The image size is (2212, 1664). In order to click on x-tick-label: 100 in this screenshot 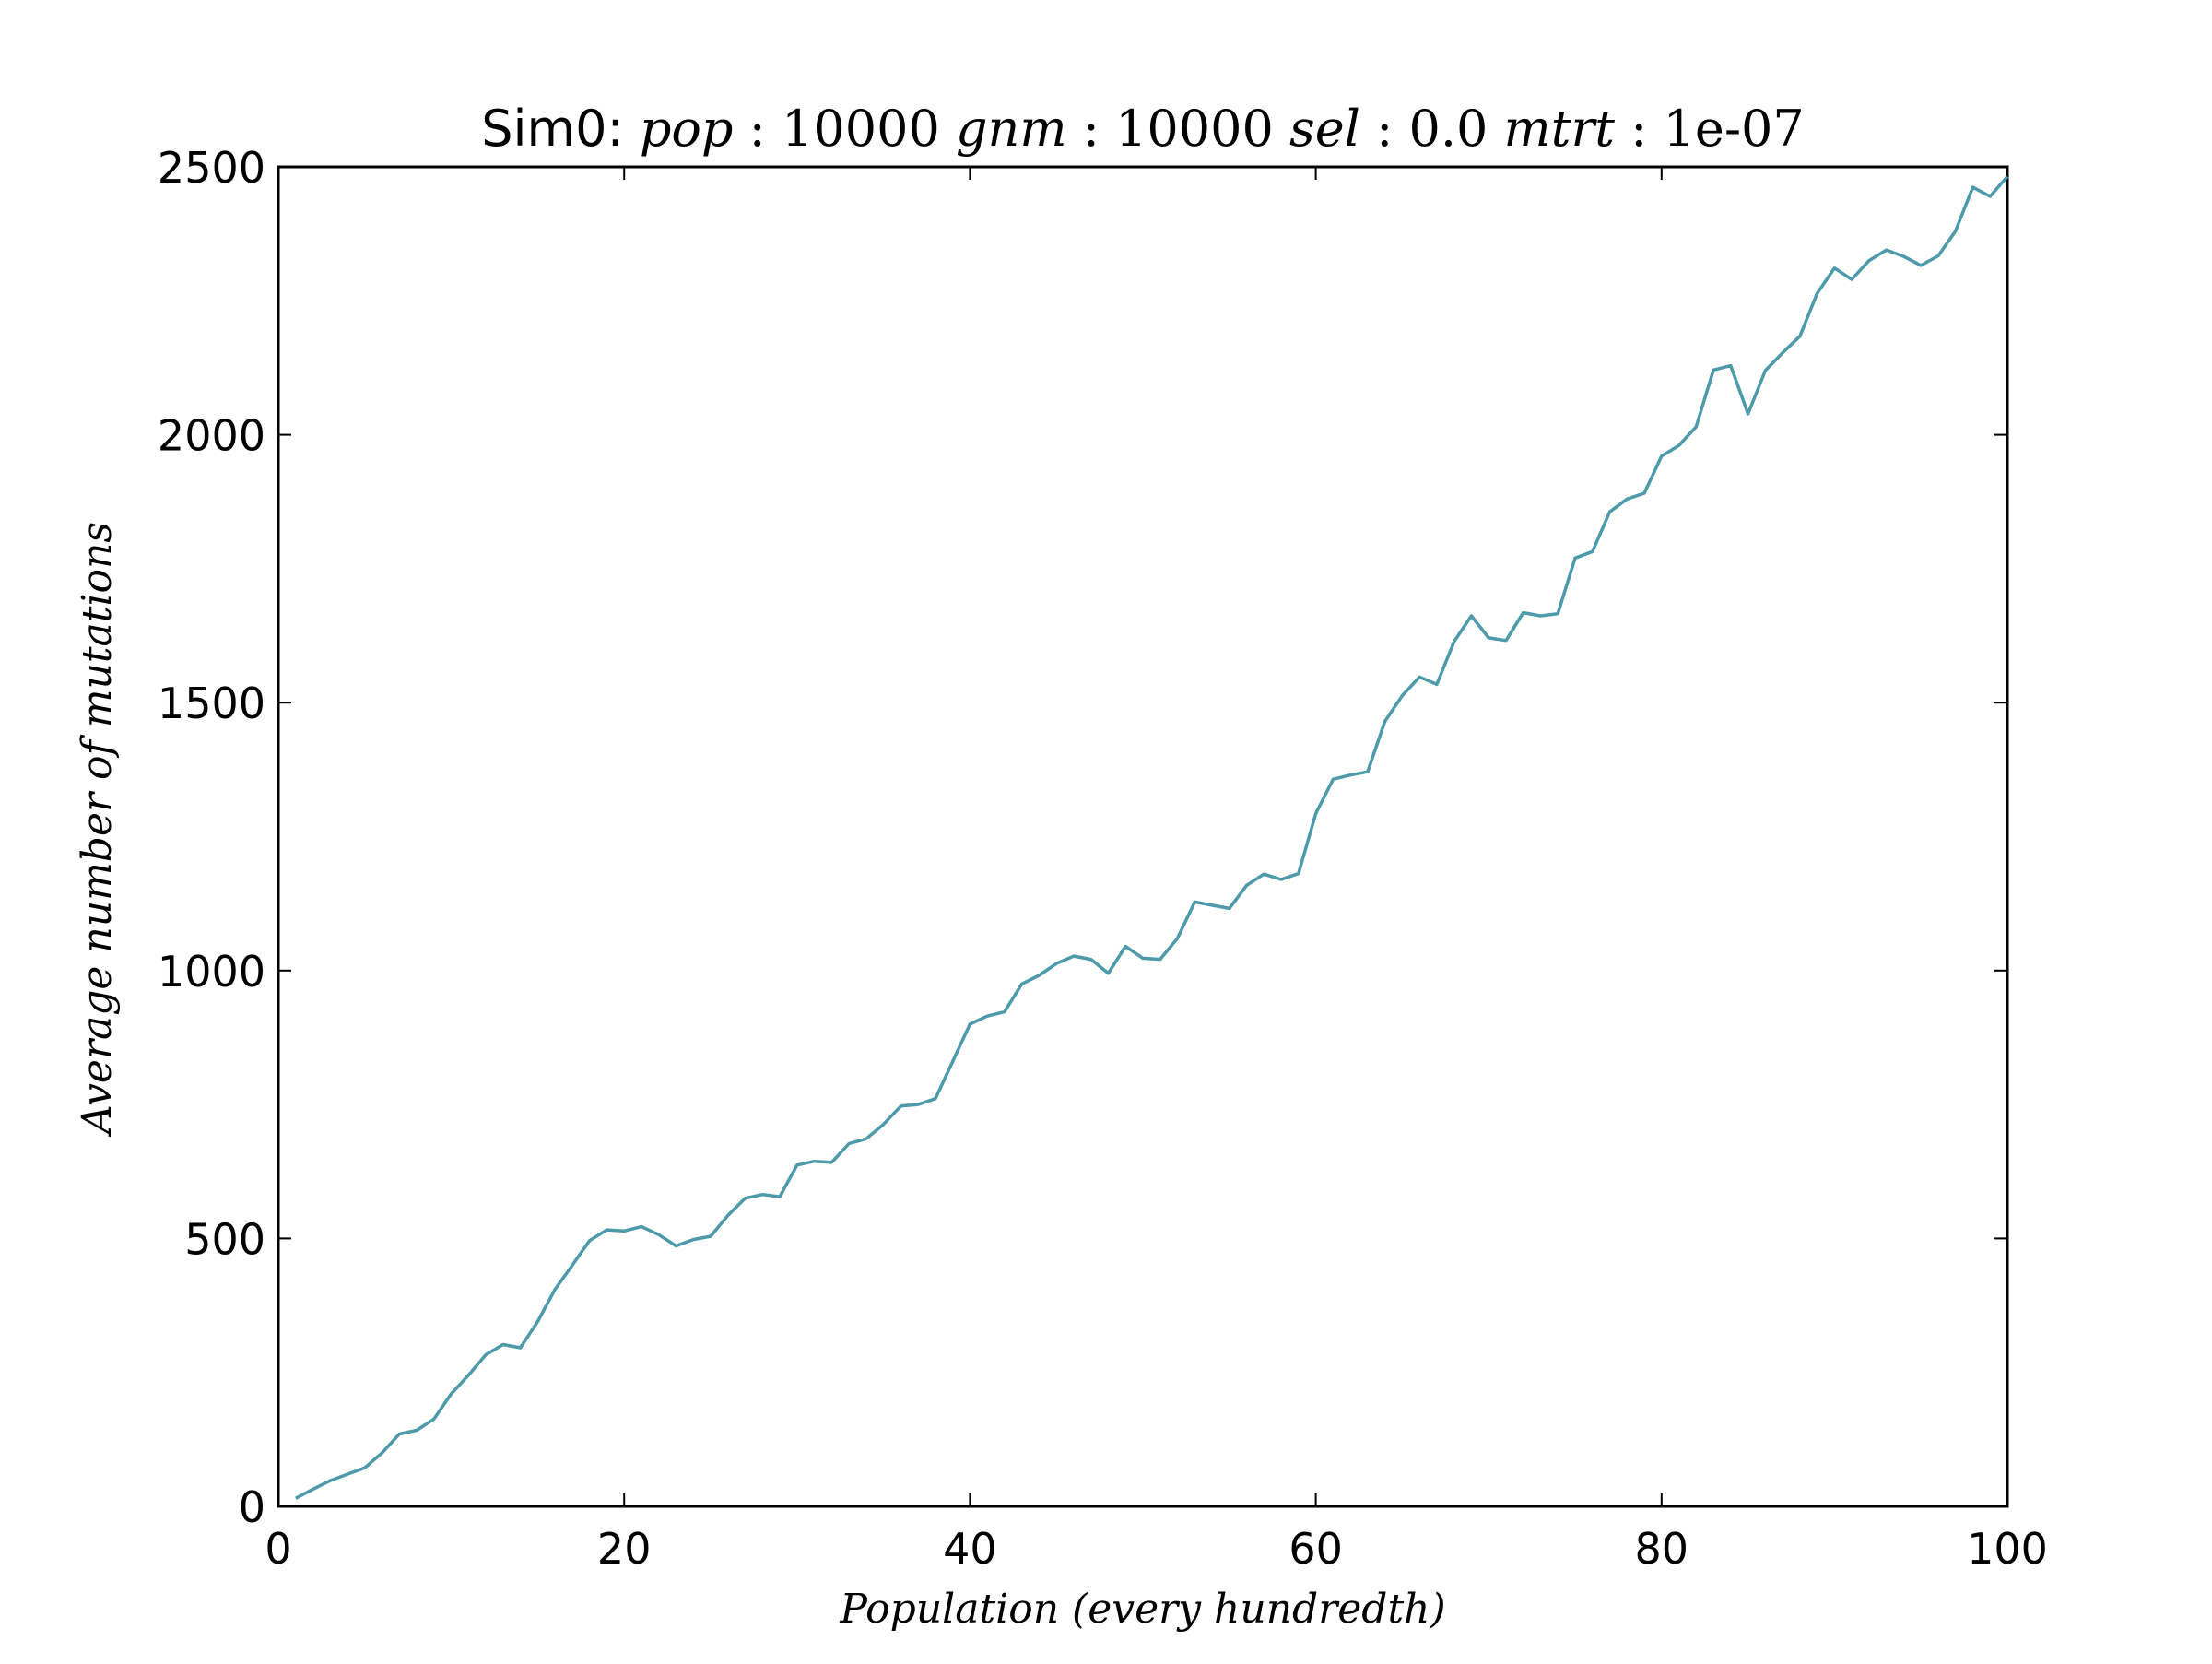, I will do `click(2007, 1549)`.